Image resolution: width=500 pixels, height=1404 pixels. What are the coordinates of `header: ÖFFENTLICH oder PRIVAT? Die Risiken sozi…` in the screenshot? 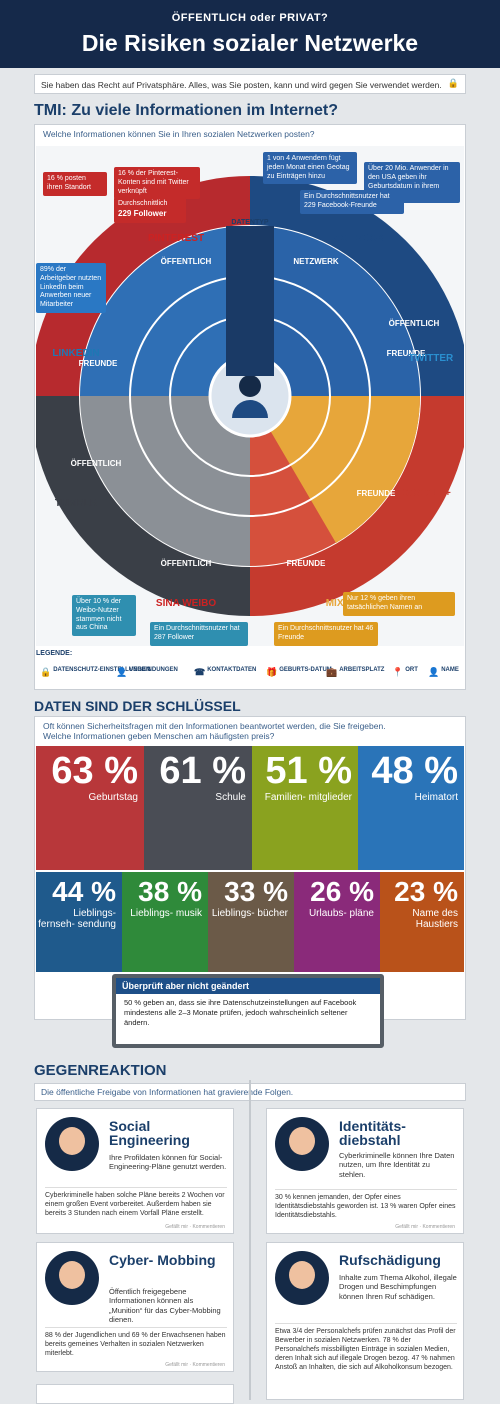 It's located at (250, 34).